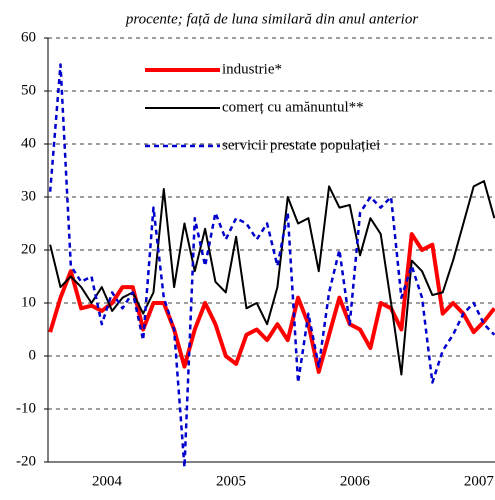 This screenshot has height=500, width=495. I want to click on legend-label: comerț cu amănuntul**, so click(293, 107).